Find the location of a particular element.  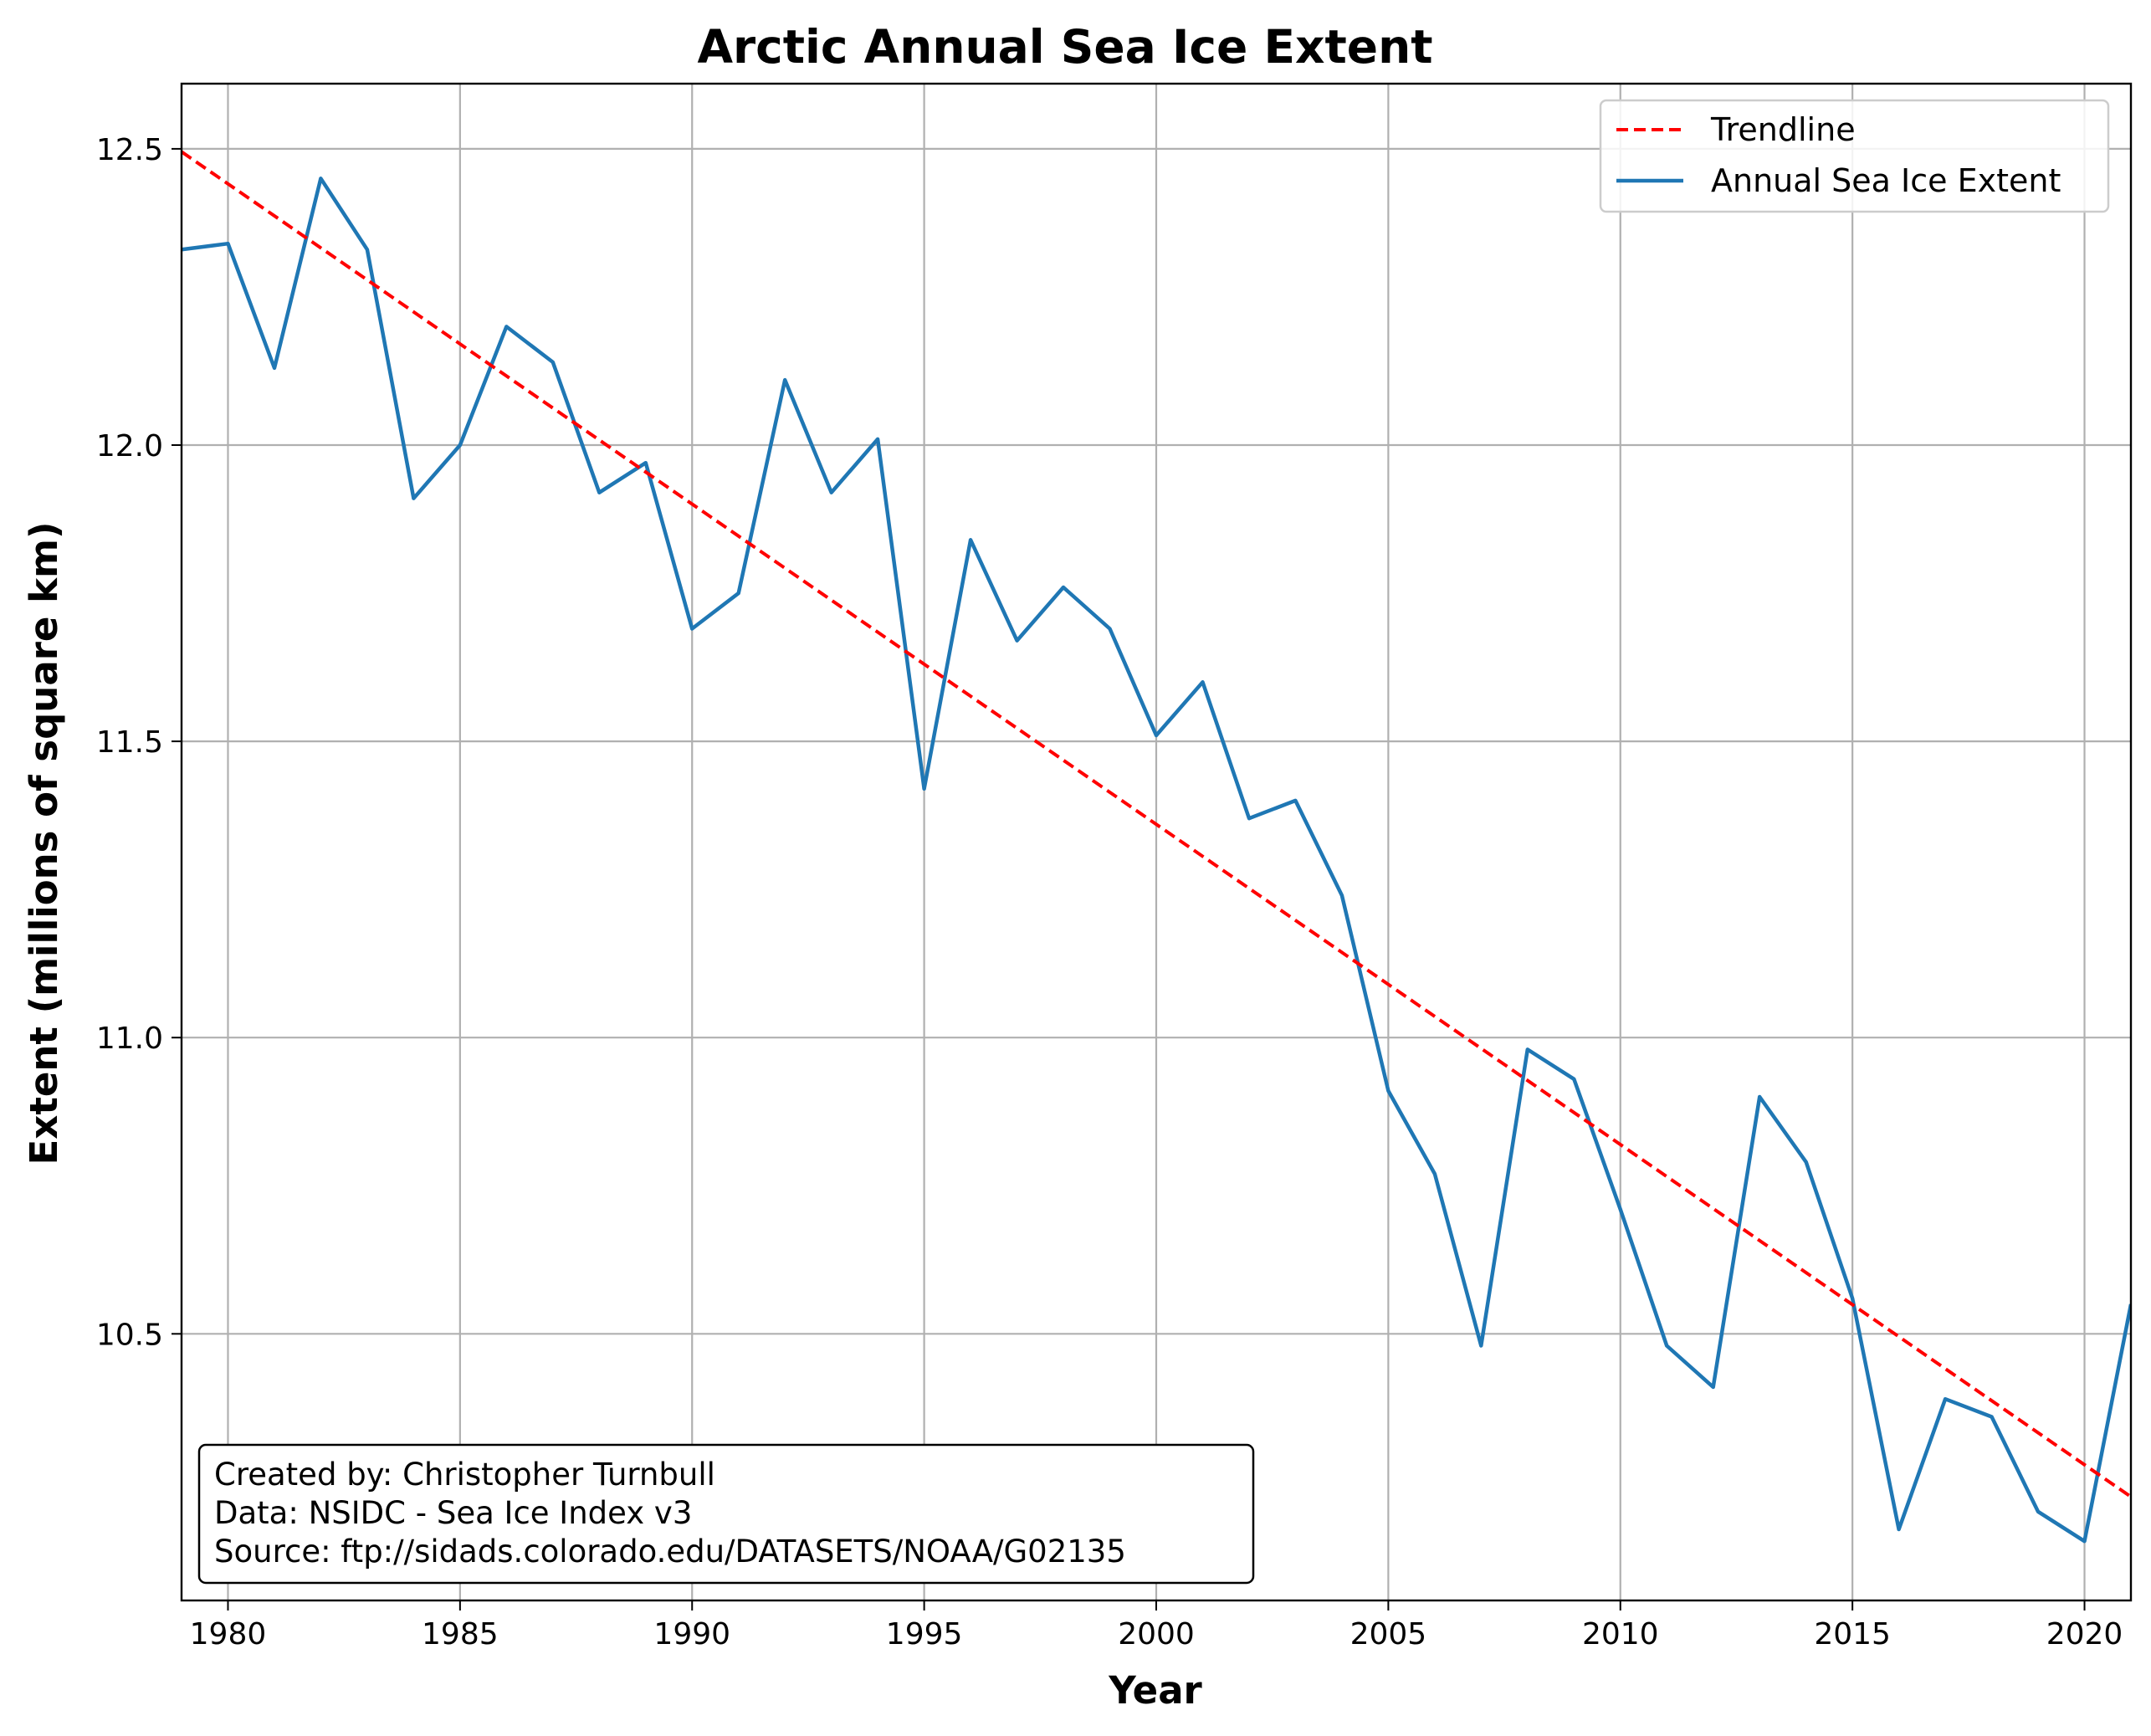

chart-title: Arctic Annual Sea Ice Extent is located at coordinates (1064, 47).